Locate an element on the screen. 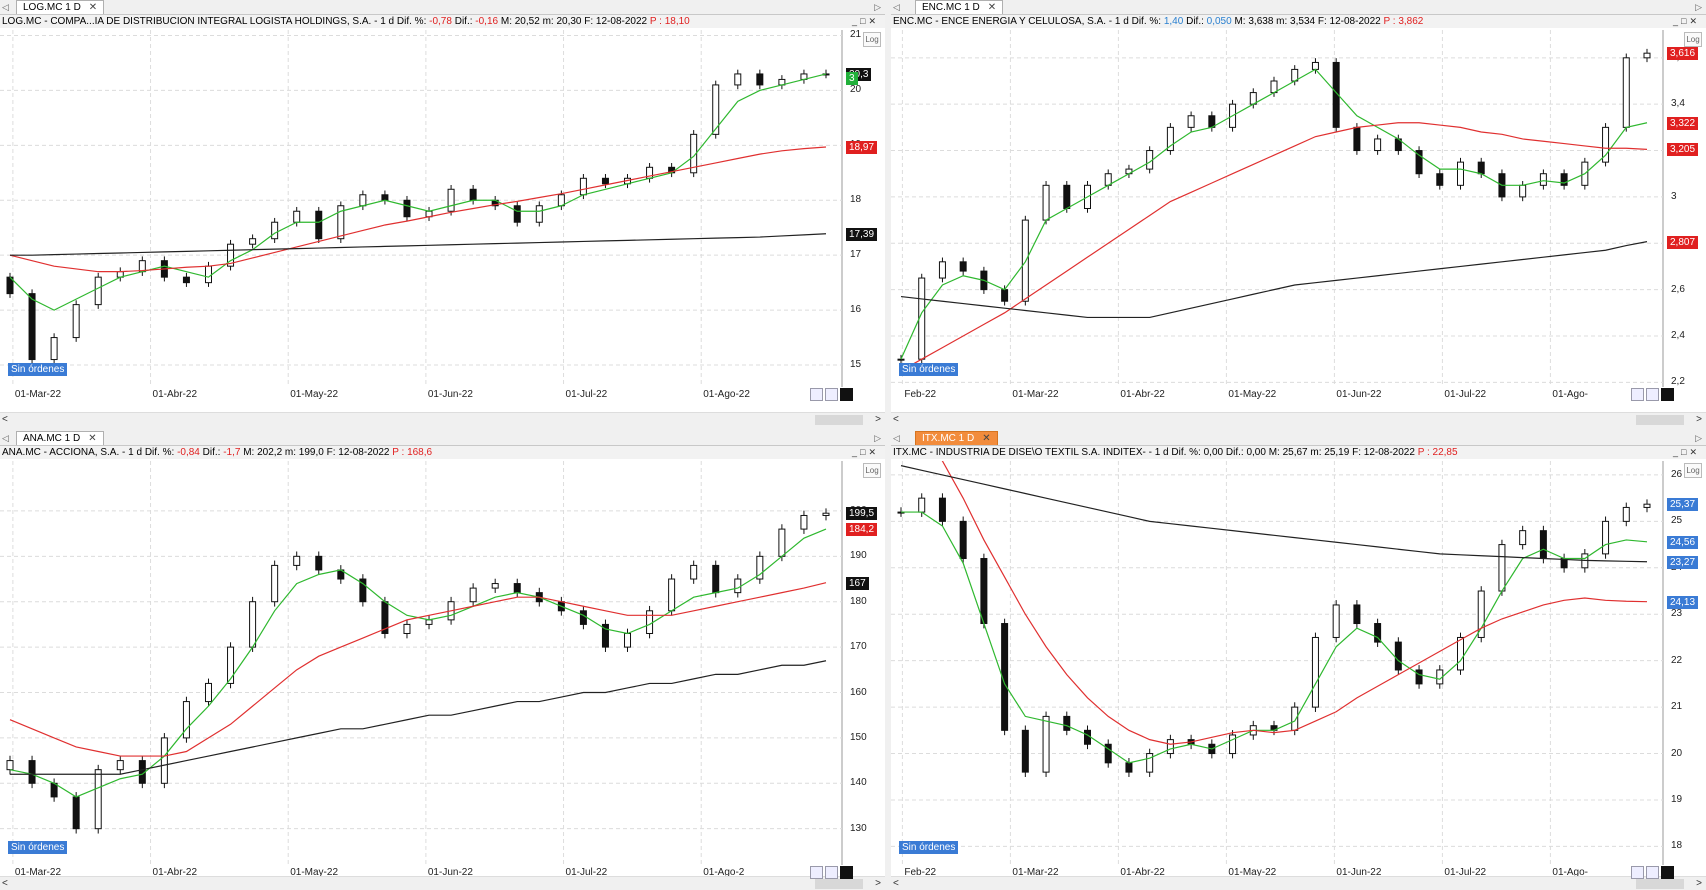 The height and width of the screenshot is (890, 1706). tab-enc: ENC.MC 1 D ✕ is located at coordinates (959, 7).